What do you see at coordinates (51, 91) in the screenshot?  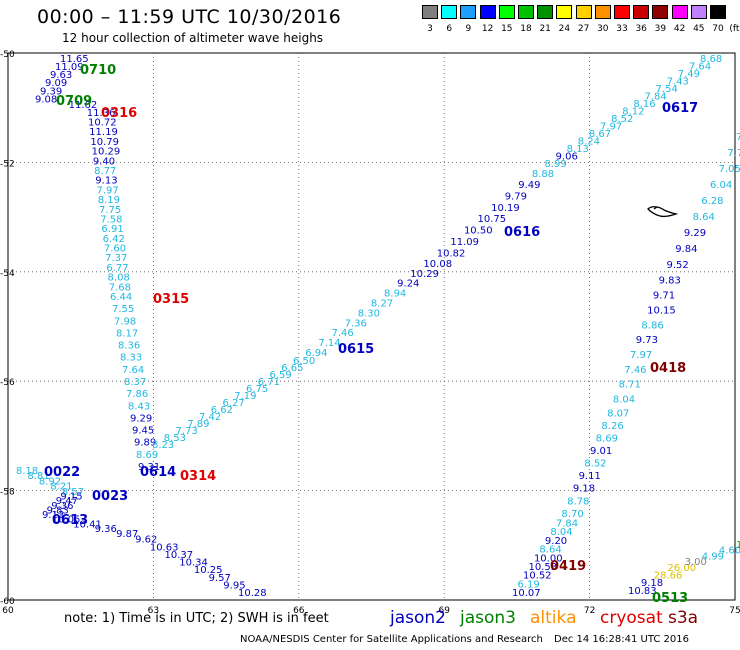 I see `reading-left_dense: 9.39` at bounding box center [51, 91].